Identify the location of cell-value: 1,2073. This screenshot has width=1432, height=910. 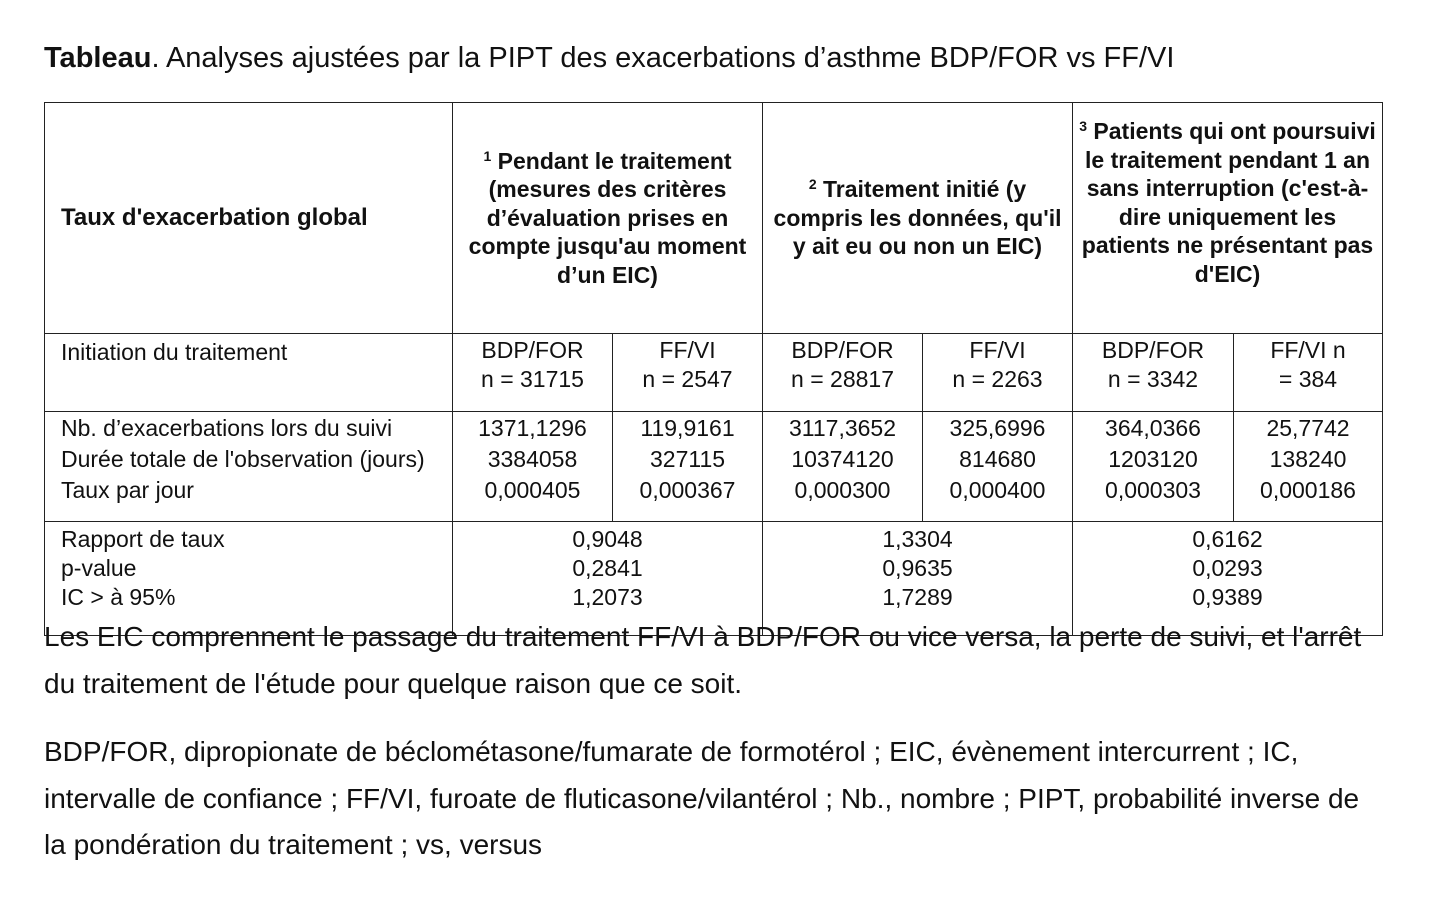
(607, 597).